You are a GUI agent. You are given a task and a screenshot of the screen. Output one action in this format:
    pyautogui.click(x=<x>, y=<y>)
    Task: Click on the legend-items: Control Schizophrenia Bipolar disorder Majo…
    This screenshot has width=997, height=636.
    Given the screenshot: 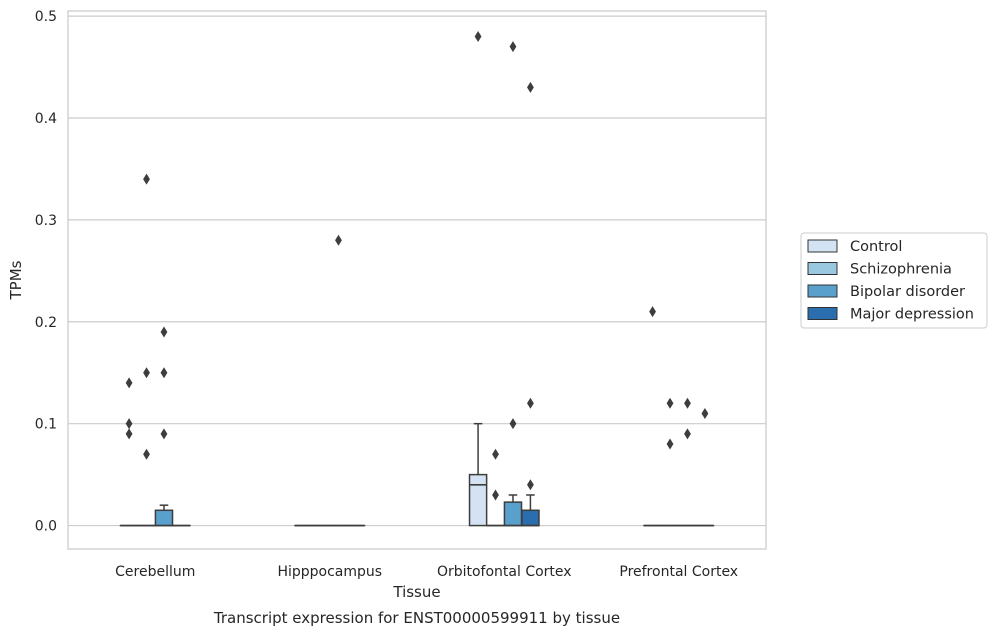 What is the action you would take?
    pyautogui.click(x=890, y=281)
    